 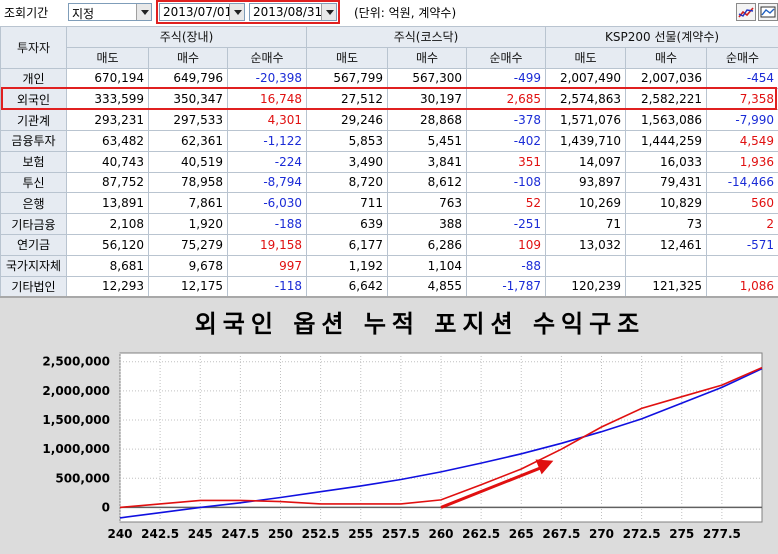 What do you see at coordinates (360, 534) in the screenshot?
I see `x-tick-label: 255` at bounding box center [360, 534].